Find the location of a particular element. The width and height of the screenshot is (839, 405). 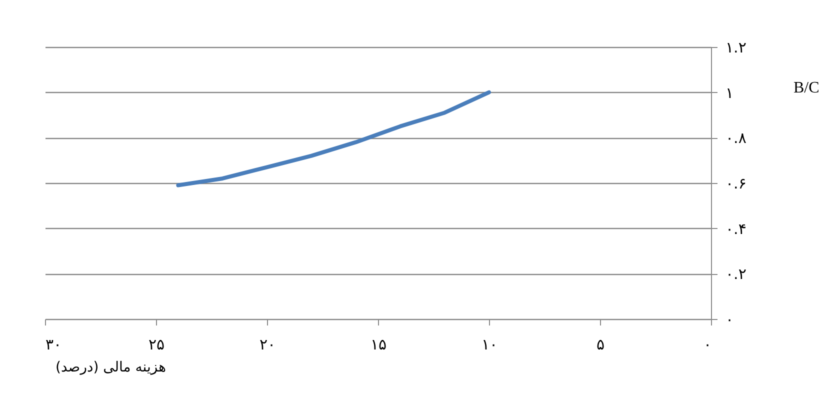

y-tick-label: ۱ is located at coordinates (730, 93).